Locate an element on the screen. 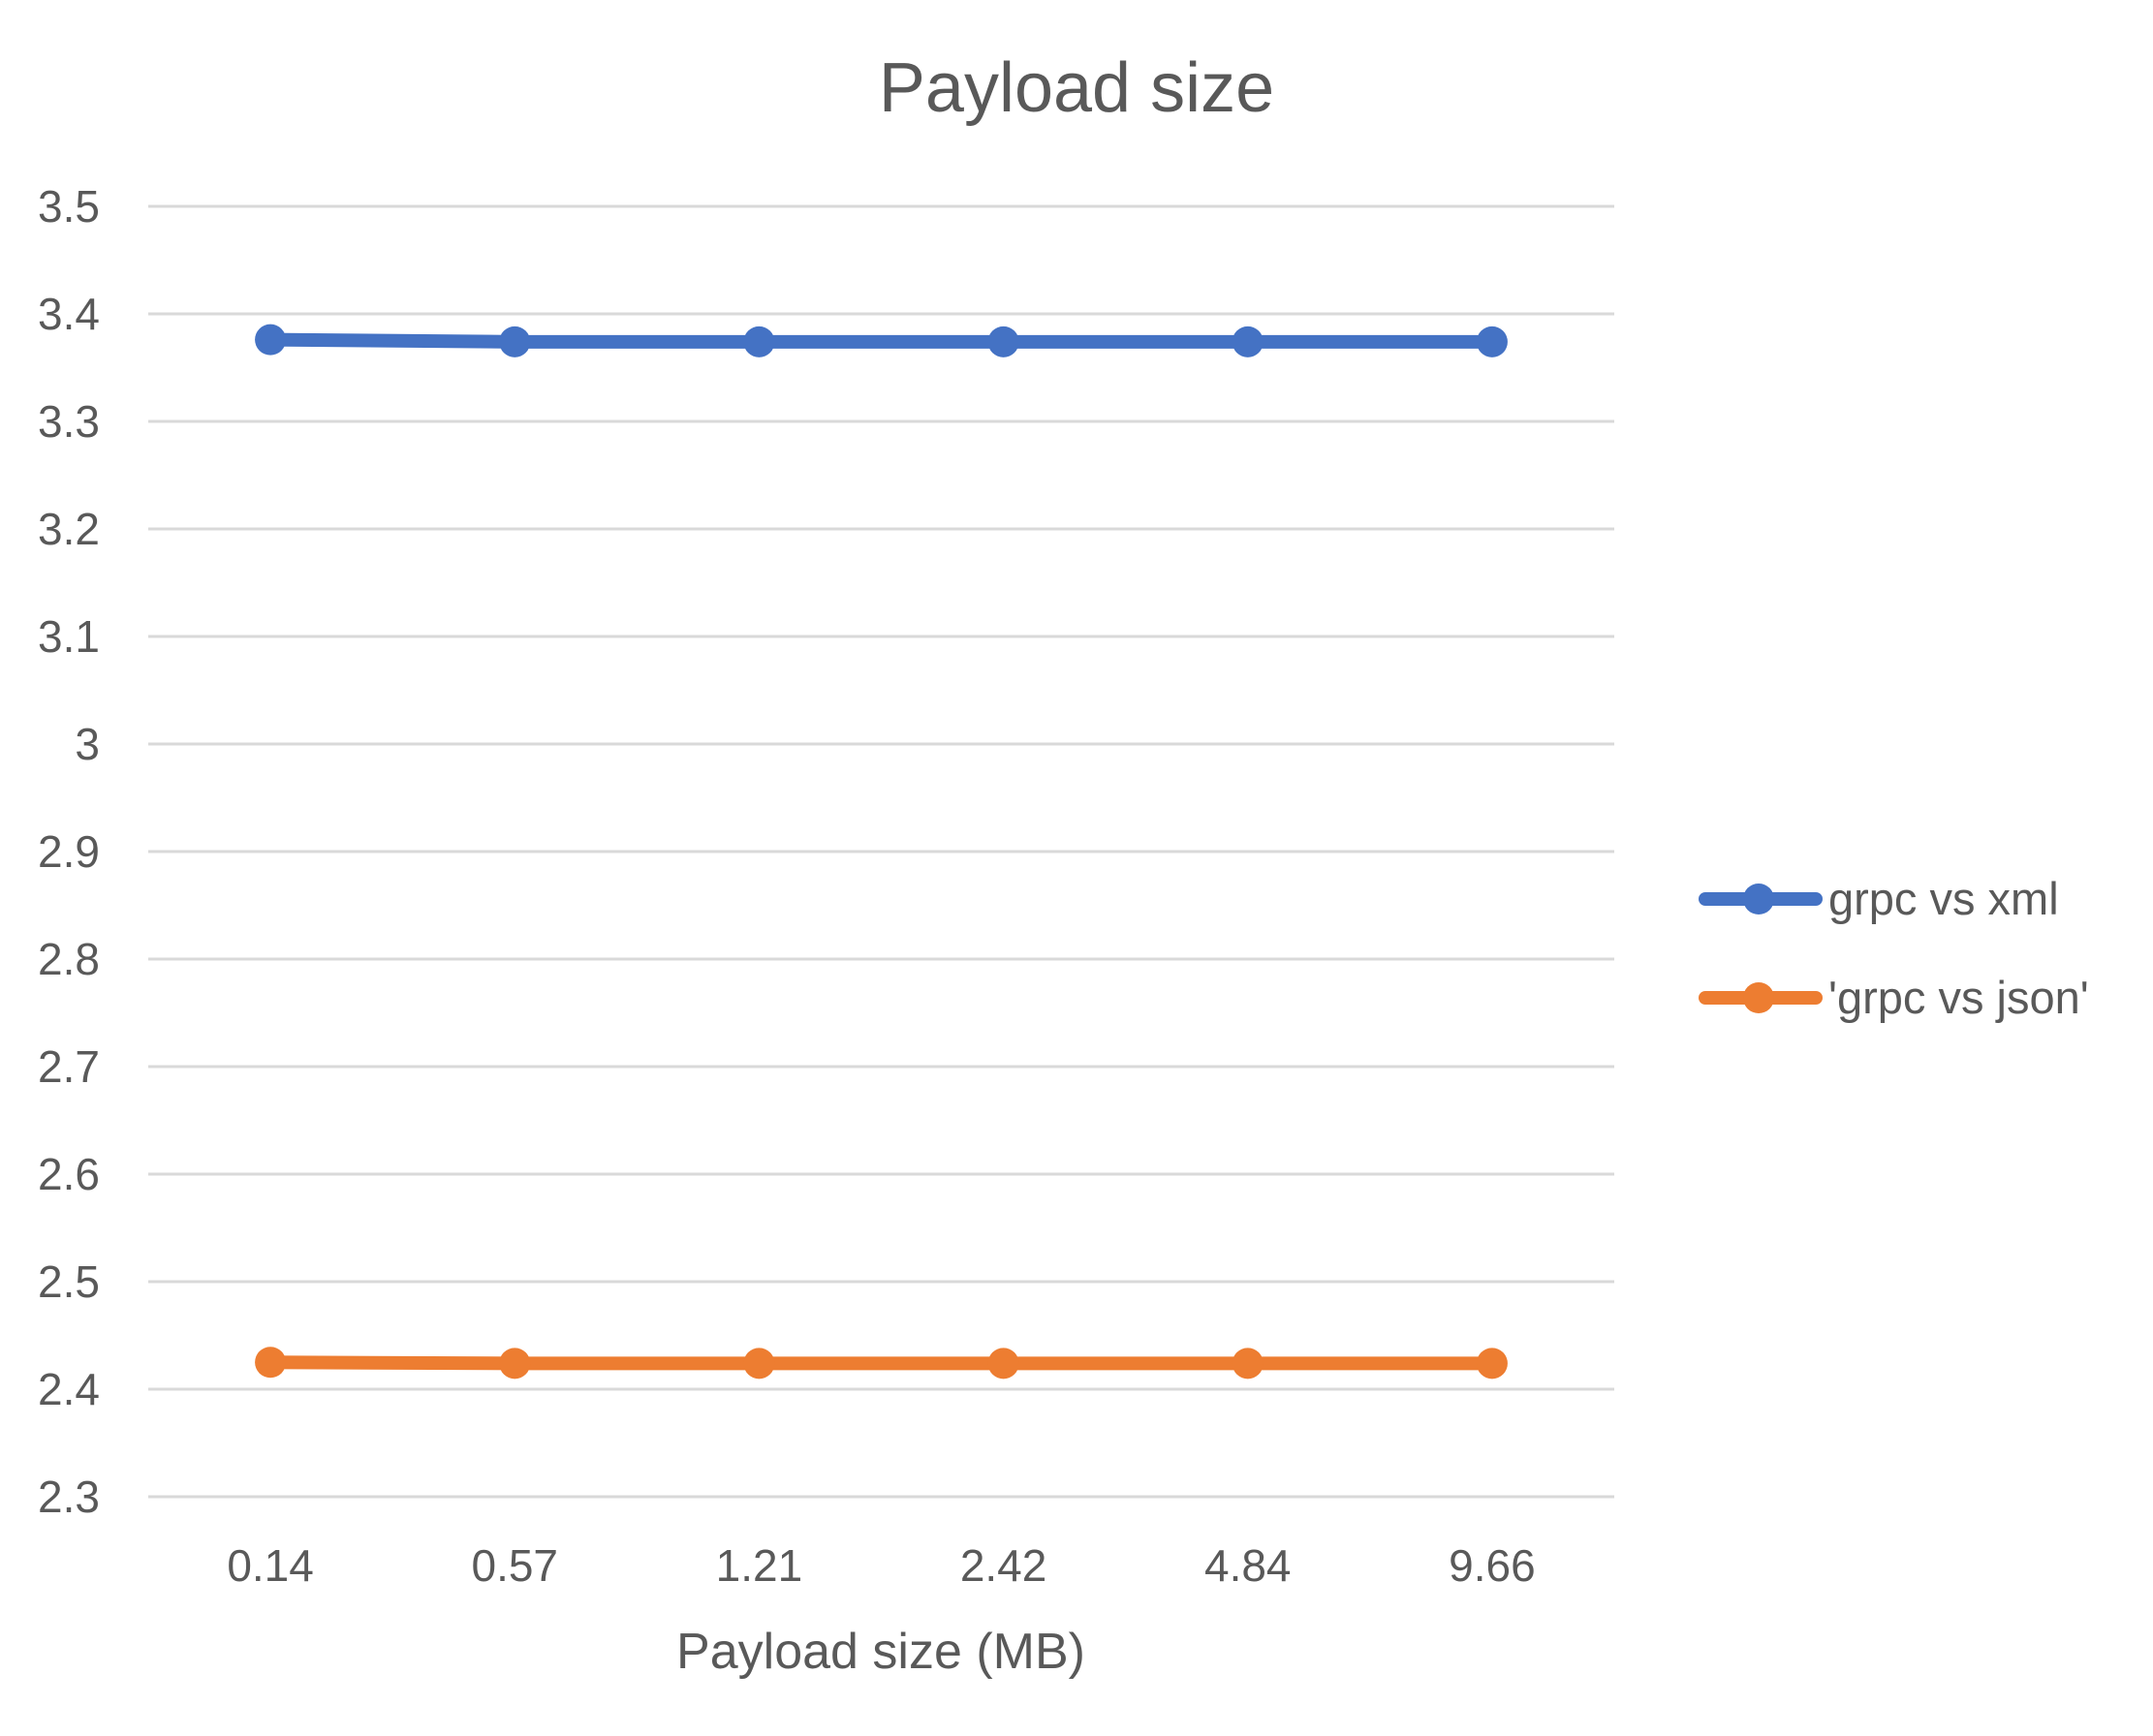 This screenshot has width=2153, height=1736. y-tick-label: 2.7 is located at coordinates (69, 1066).